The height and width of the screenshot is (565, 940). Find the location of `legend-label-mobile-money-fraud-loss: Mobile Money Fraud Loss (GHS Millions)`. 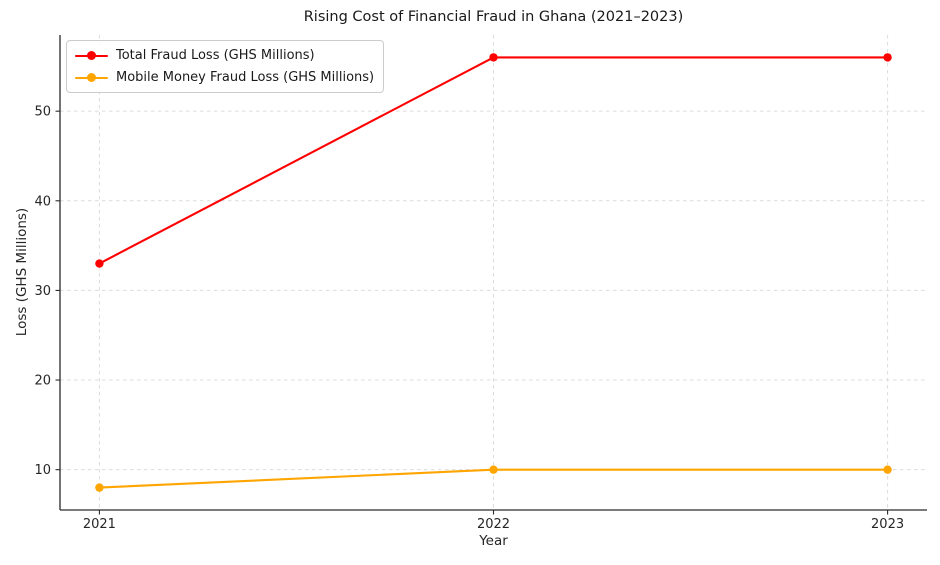

legend-label-mobile-money-fraud-loss: Mobile Money Fraud Loss (GHS Millions) is located at coordinates (245, 77).